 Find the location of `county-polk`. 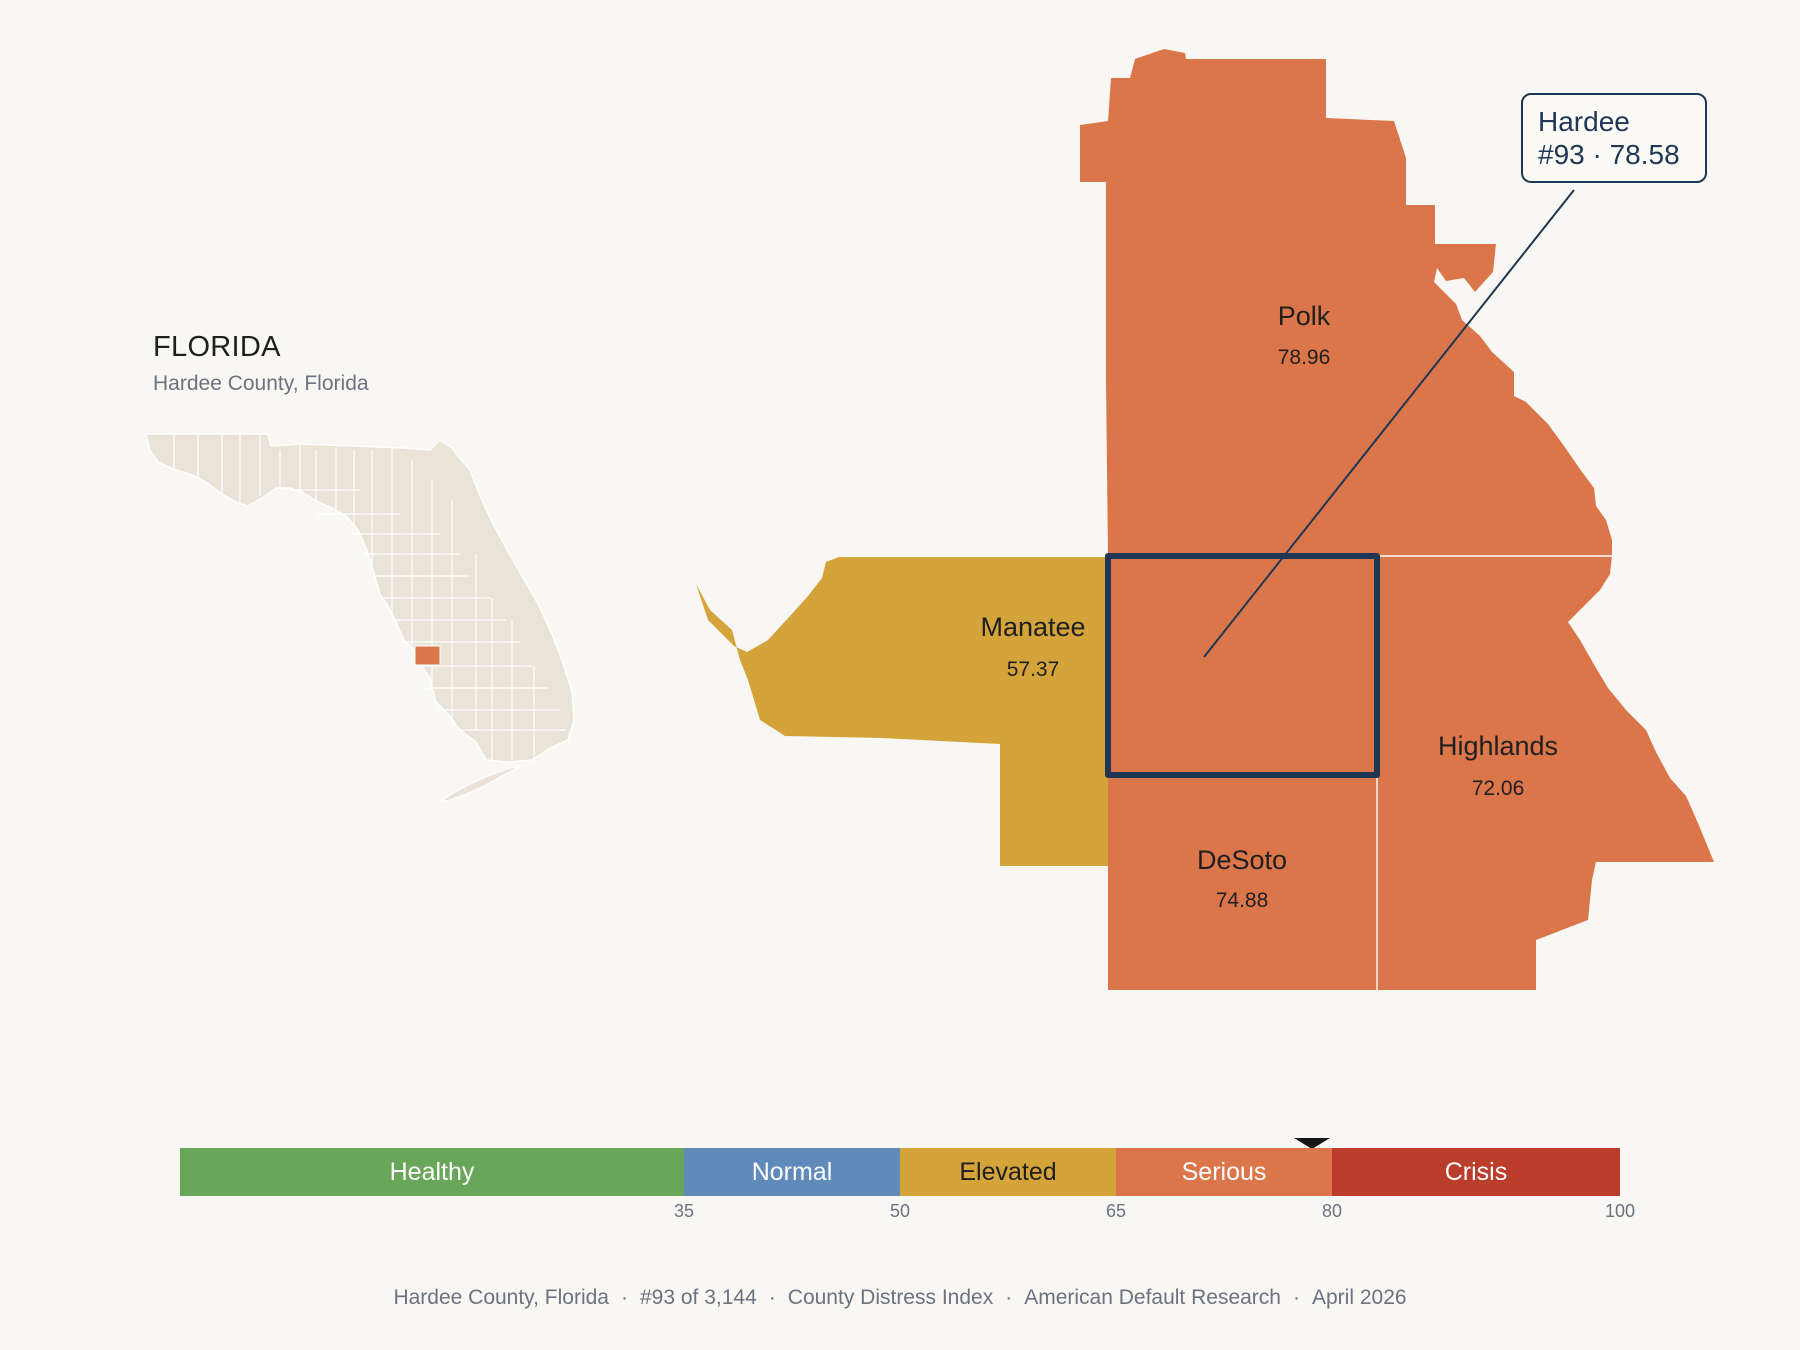

county-polk is located at coordinates (1346, 302).